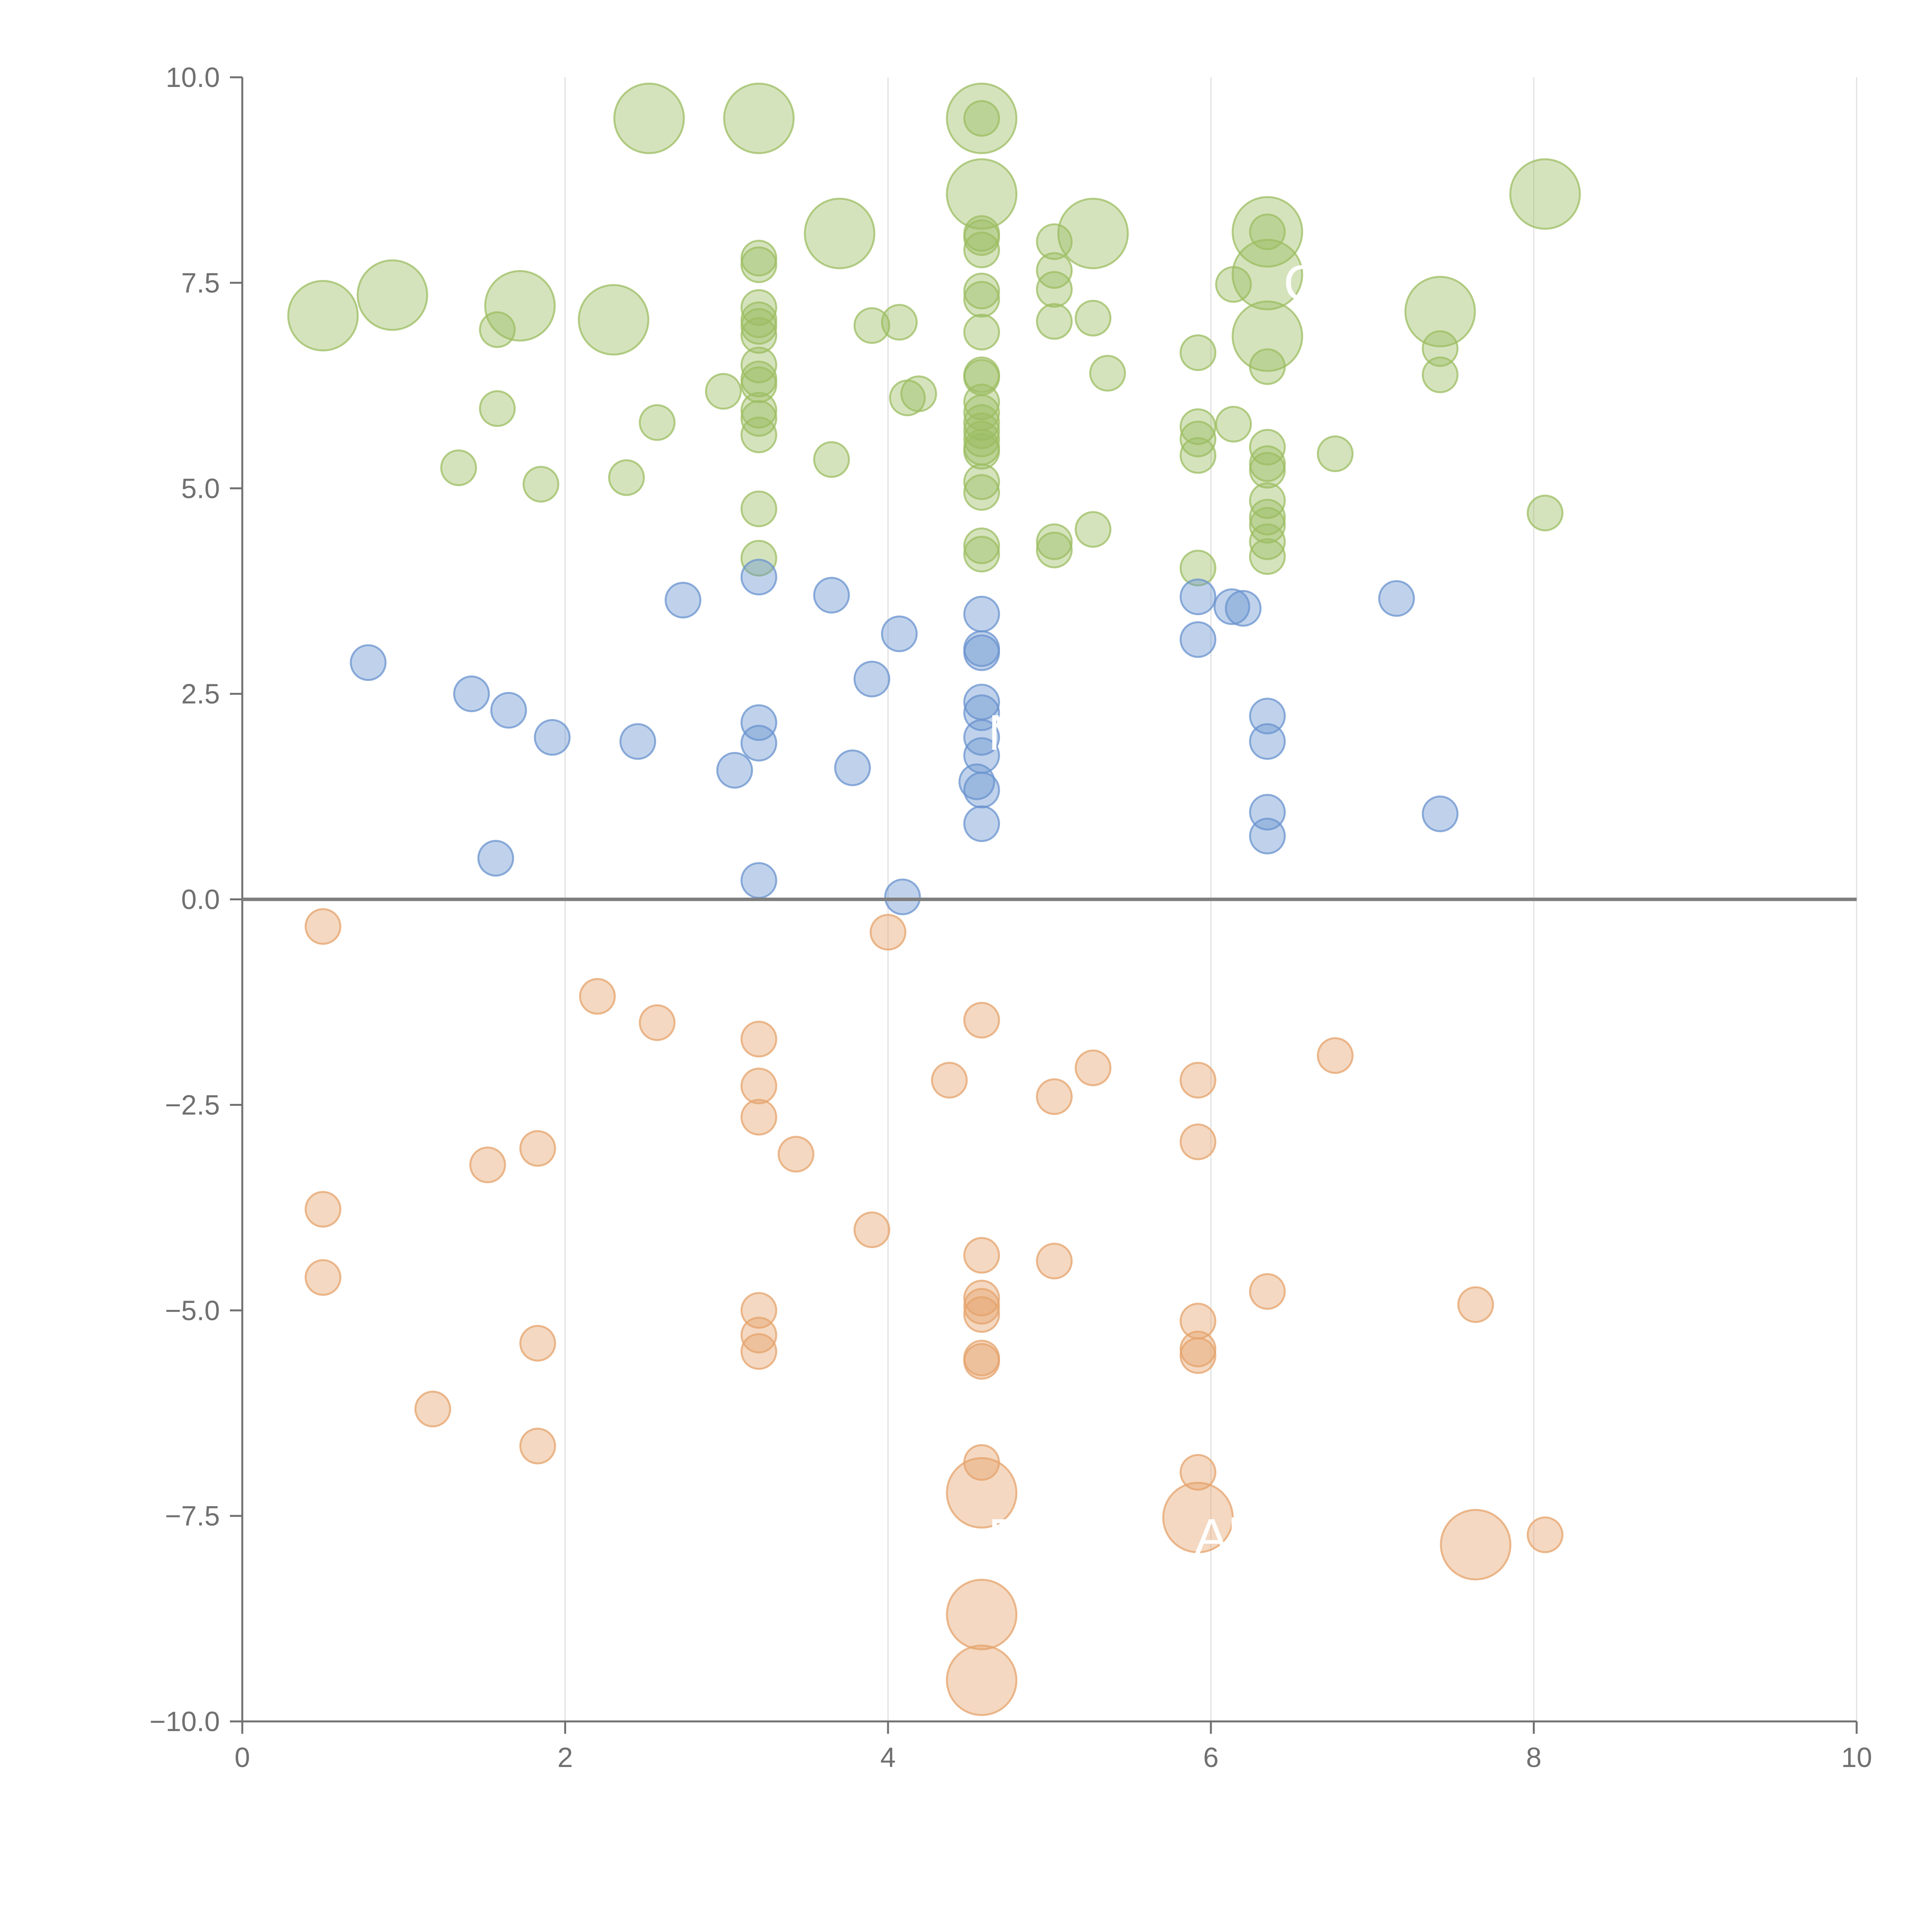 This screenshot has width=1932, height=1932. I want to click on x-tick-label: 10, so click(1856, 1757).